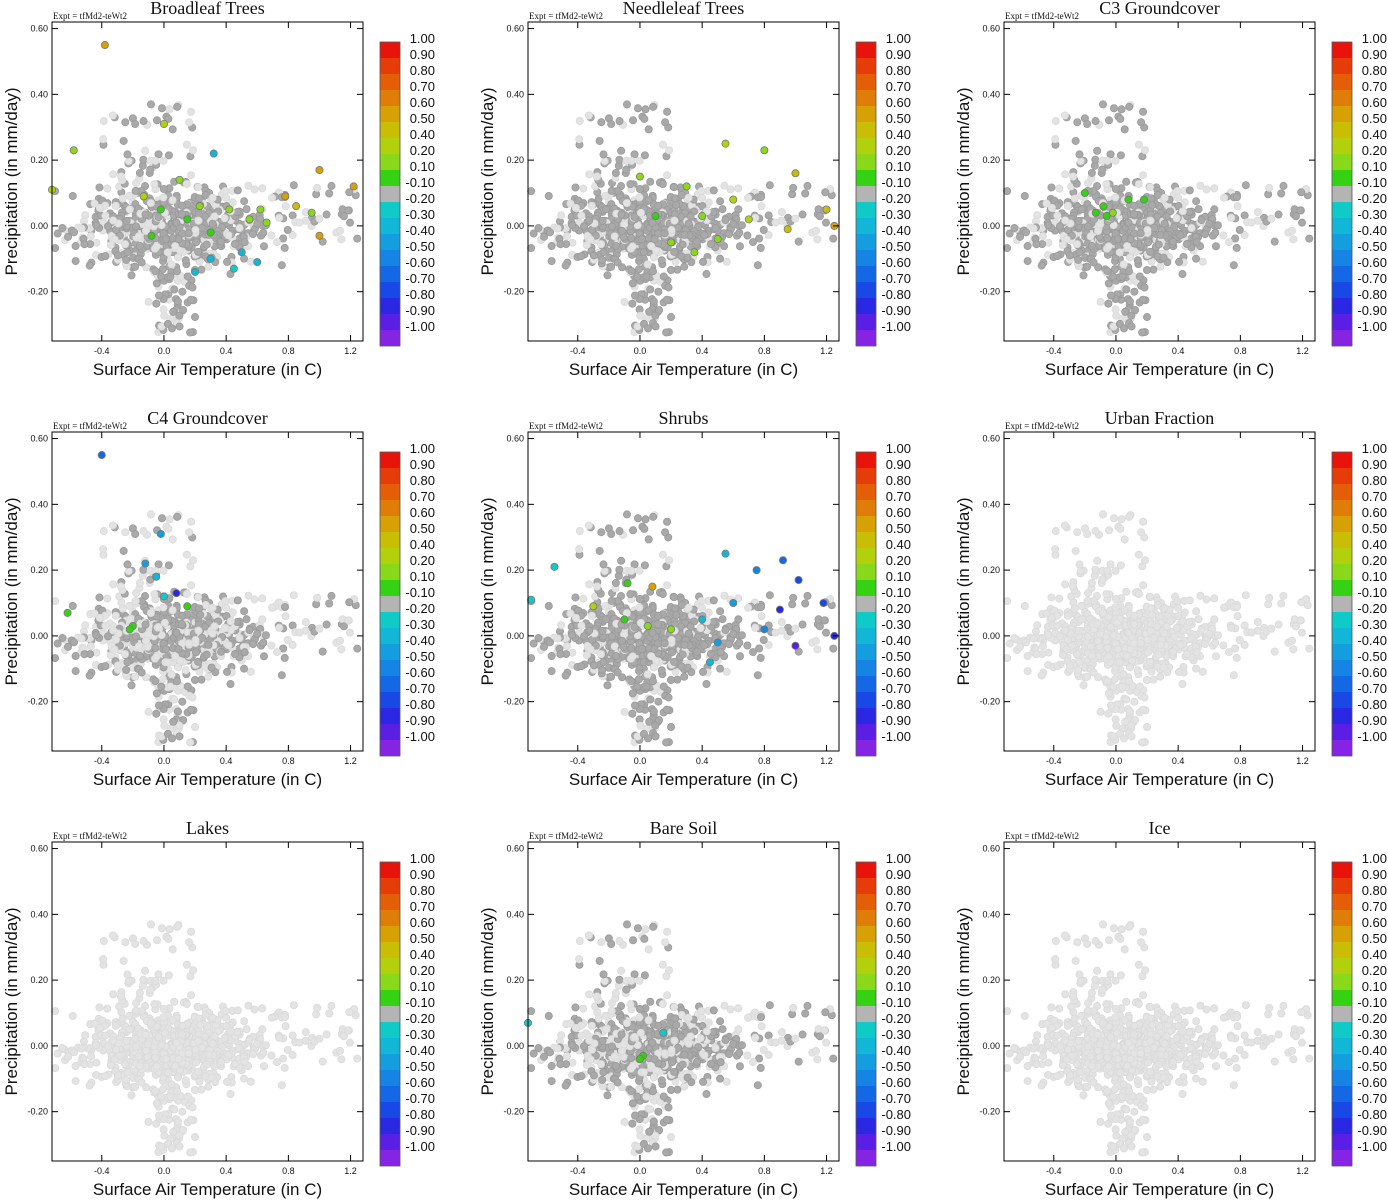 This screenshot has height=1200, width=1388. Describe the element at coordinates (420, 198) in the screenshot. I see `colorbar-label: -0.20` at that location.